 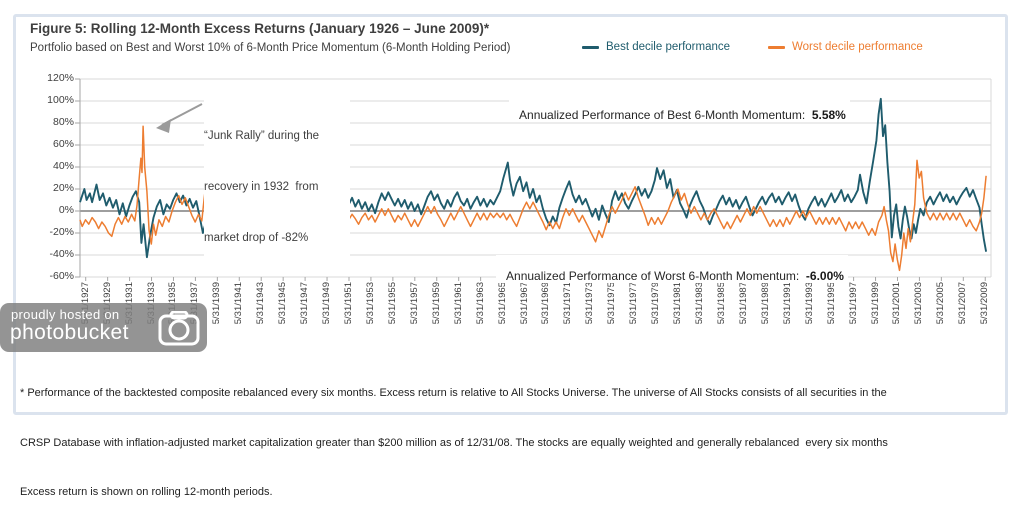 I want to click on legend-item-worst: Worst decile performance, so click(x=845, y=47).